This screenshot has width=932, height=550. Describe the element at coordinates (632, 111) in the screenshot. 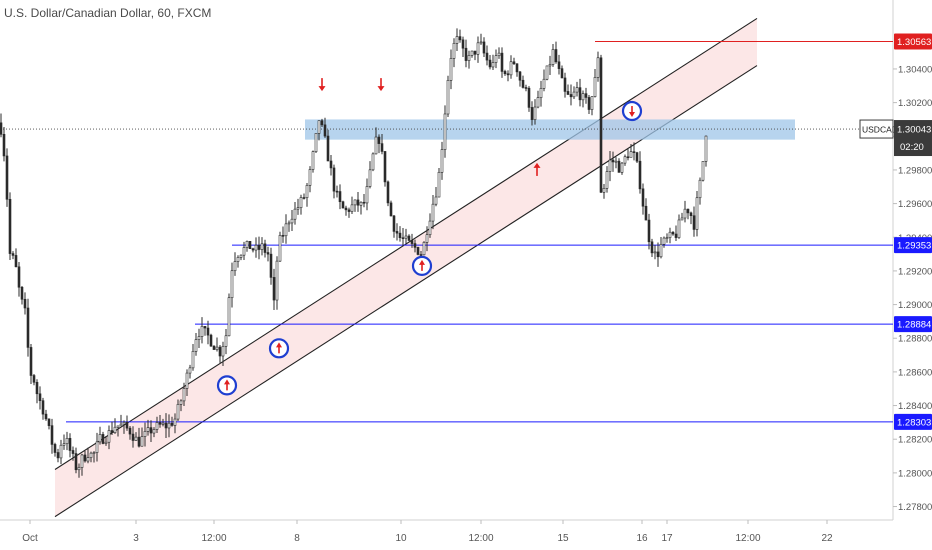

I see `circled-down-arrow-icon` at that location.